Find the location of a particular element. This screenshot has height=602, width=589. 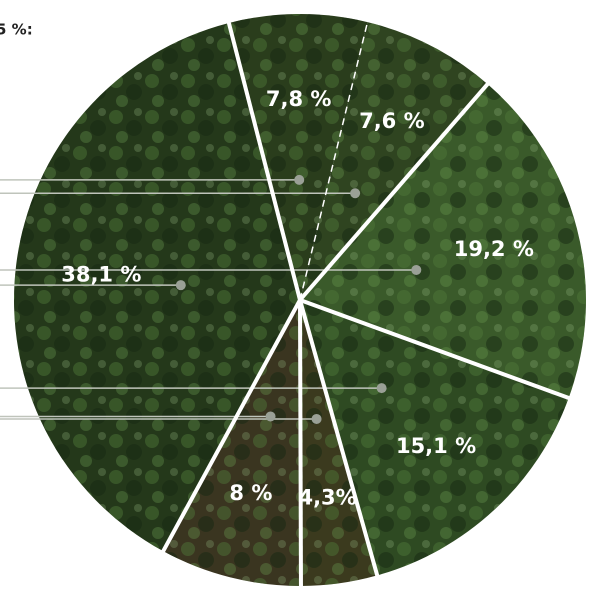

value-label: 7,8 % is located at coordinates (299, 99).